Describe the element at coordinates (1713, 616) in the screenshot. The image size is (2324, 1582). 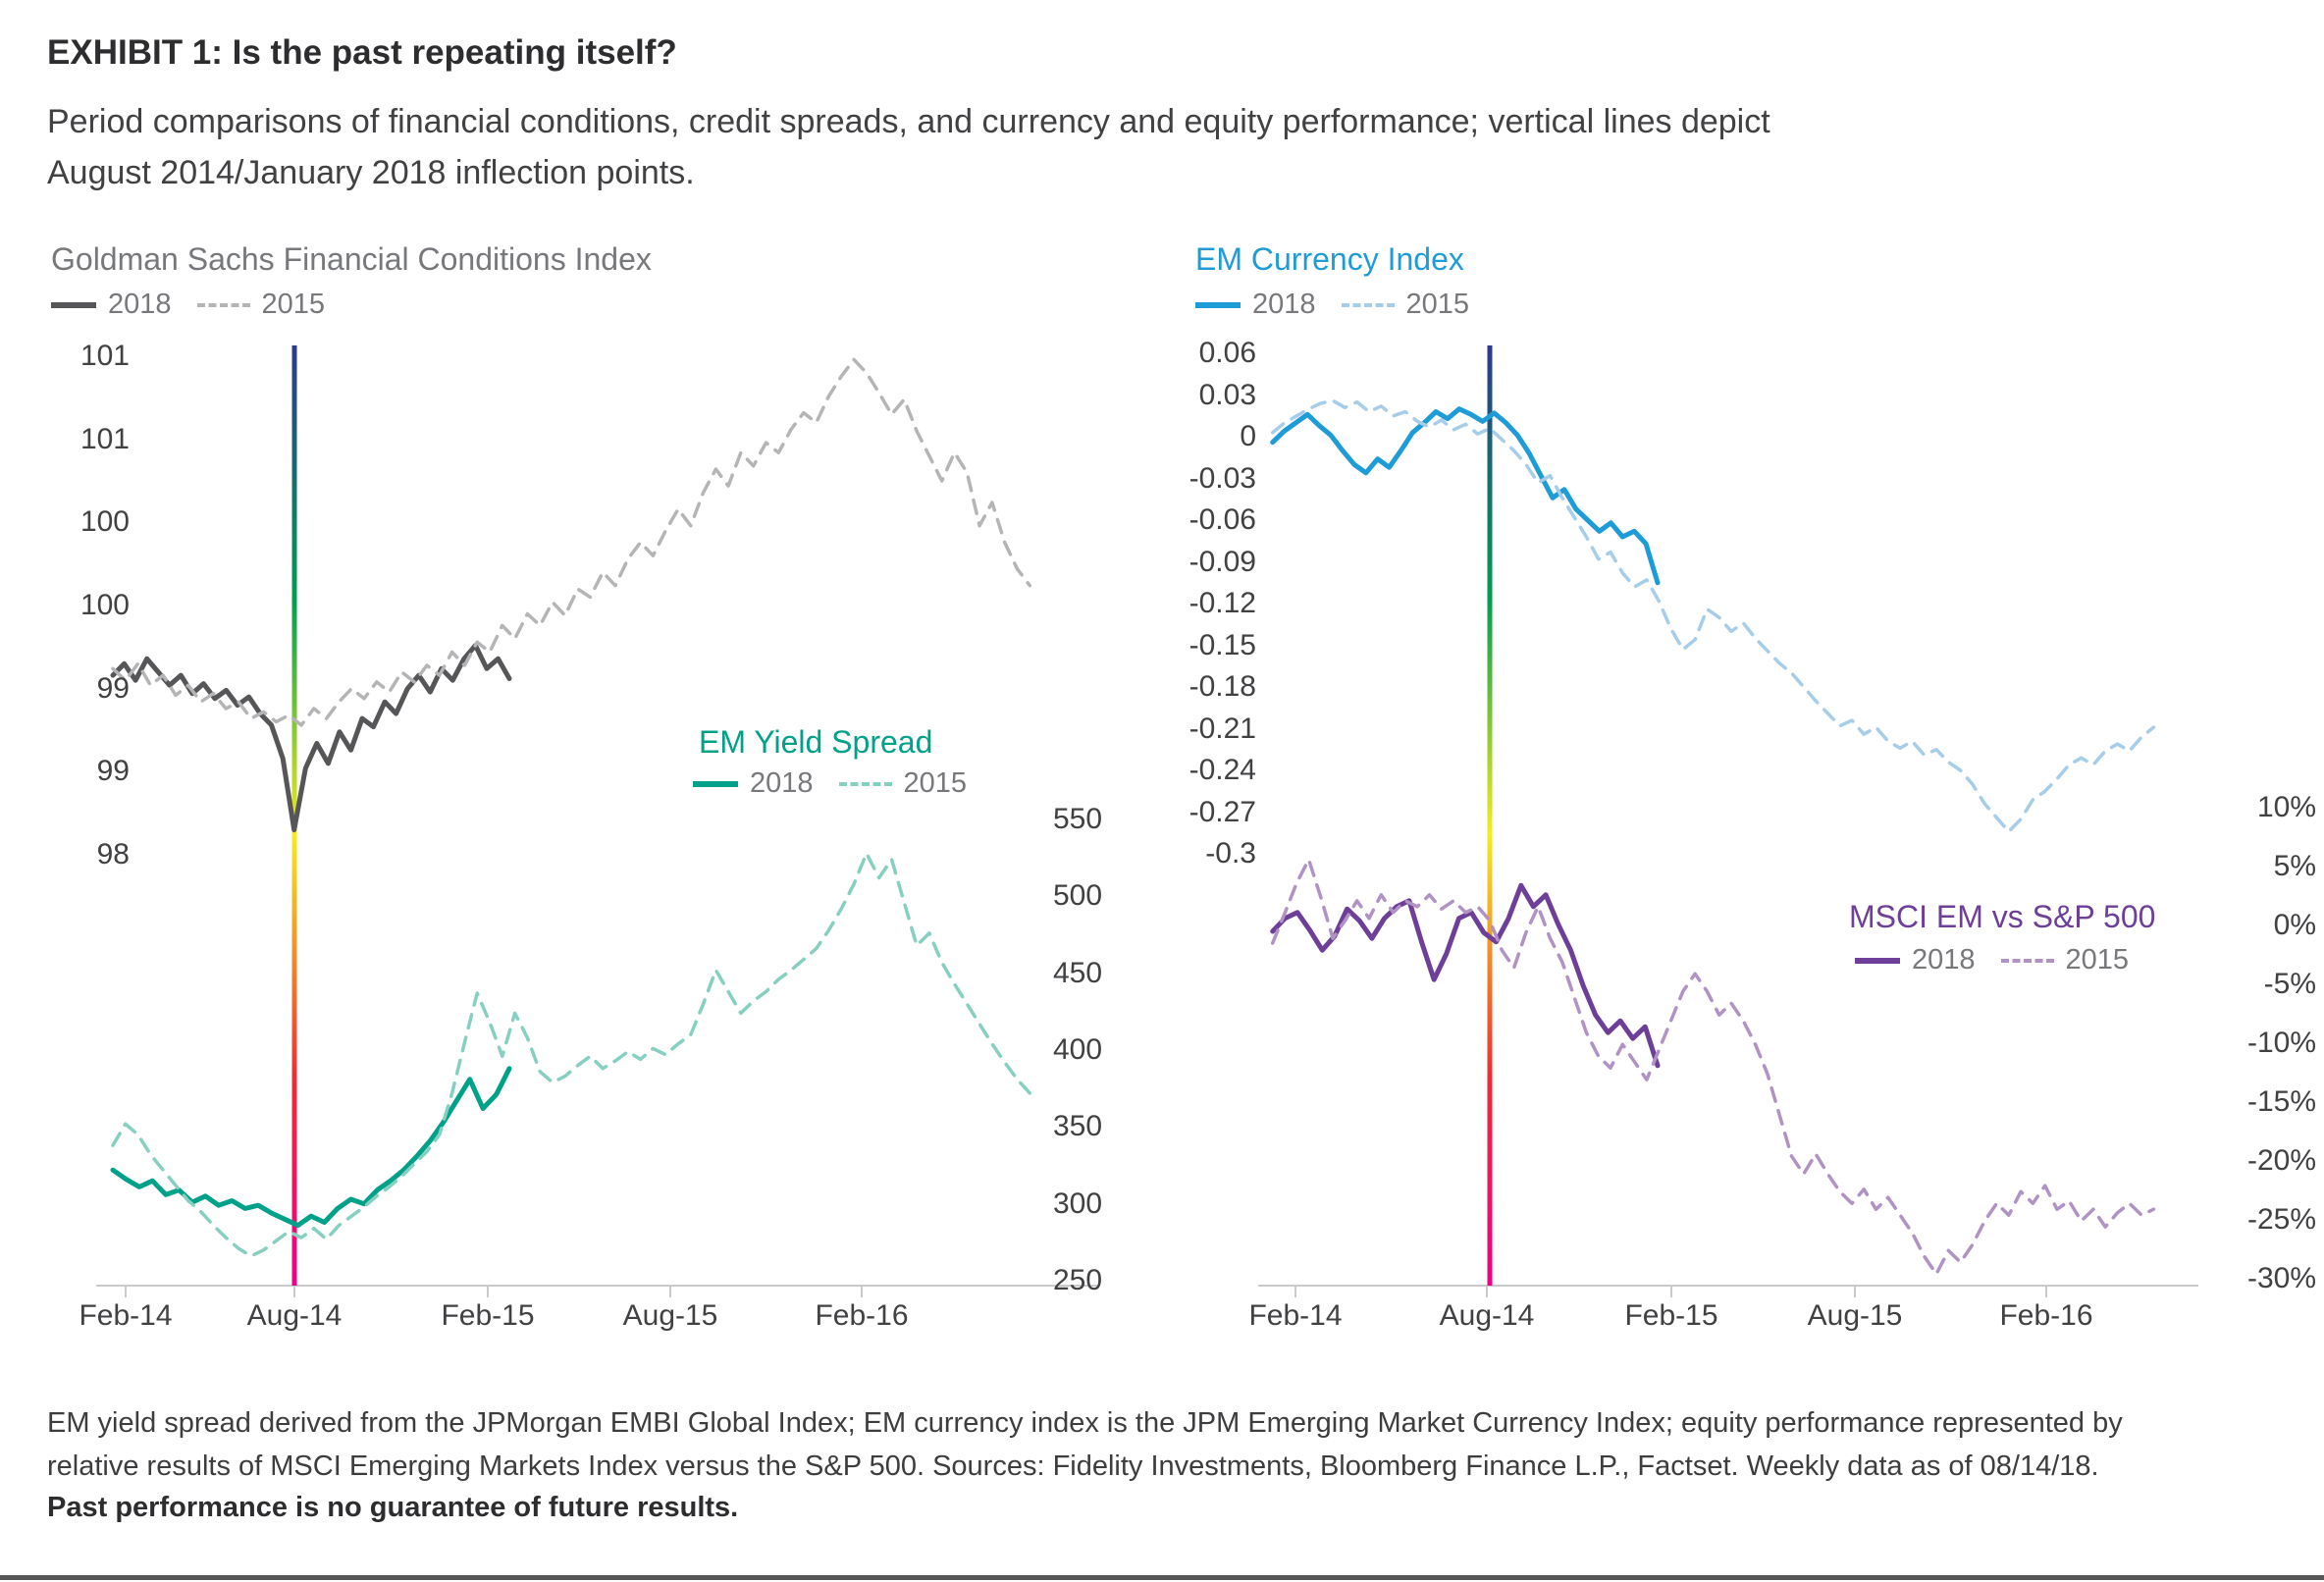
I see `series-em-currency-index-2015` at that location.